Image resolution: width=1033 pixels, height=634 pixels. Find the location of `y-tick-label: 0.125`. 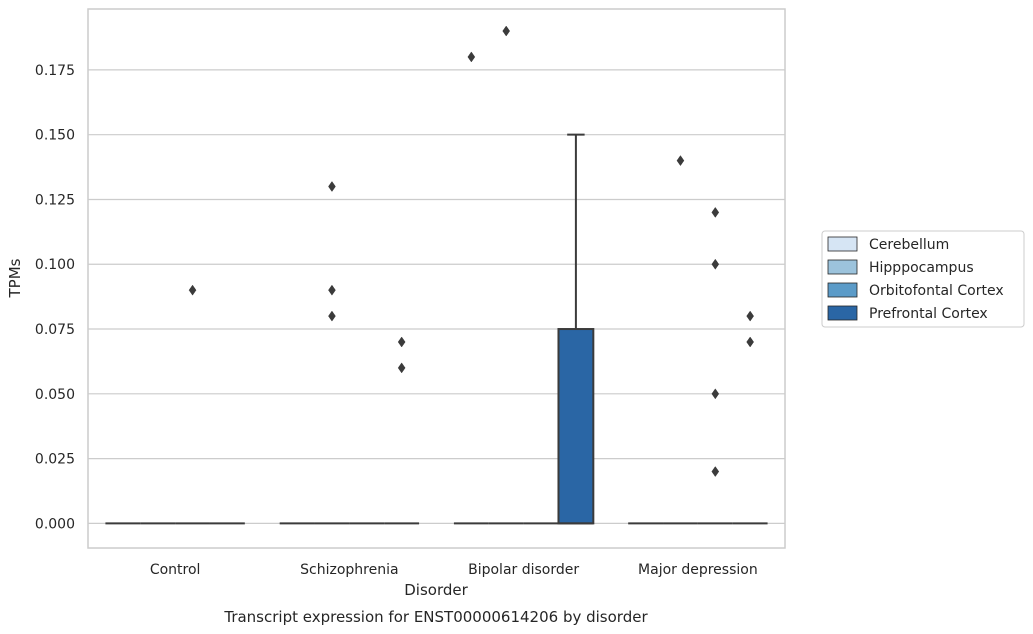

y-tick-label: 0.125 is located at coordinates (55, 200).